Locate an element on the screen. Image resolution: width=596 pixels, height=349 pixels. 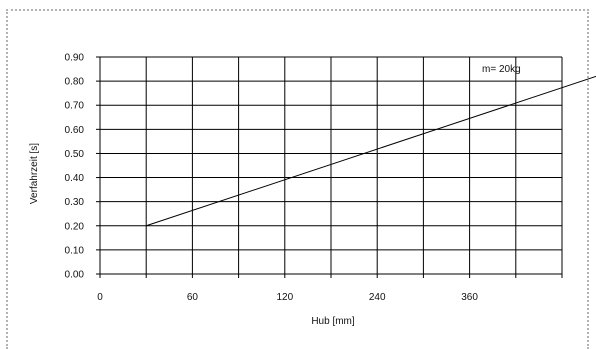
y-tick-label: 0.60 is located at coordinates (75, 130).